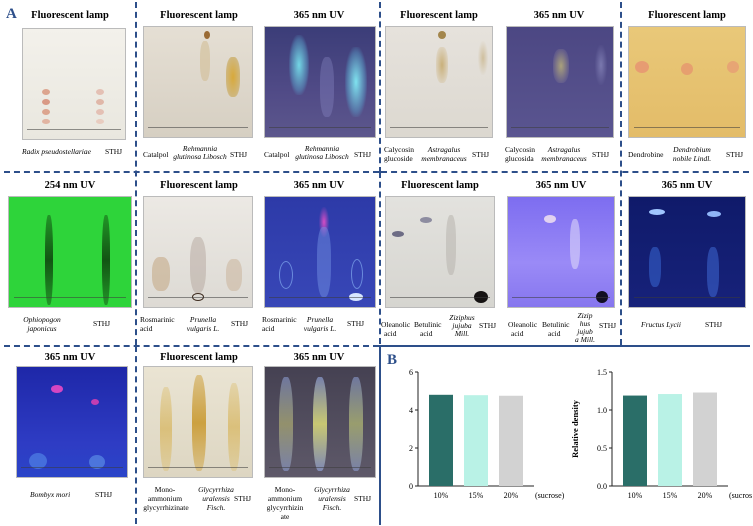 The height and width of the screenshot is (526, 753). What do you see at coordinates (279, 319) in the screenshot?
I see `label-r2p3-a: Rosmarinic` at bounding box center [279, 319].